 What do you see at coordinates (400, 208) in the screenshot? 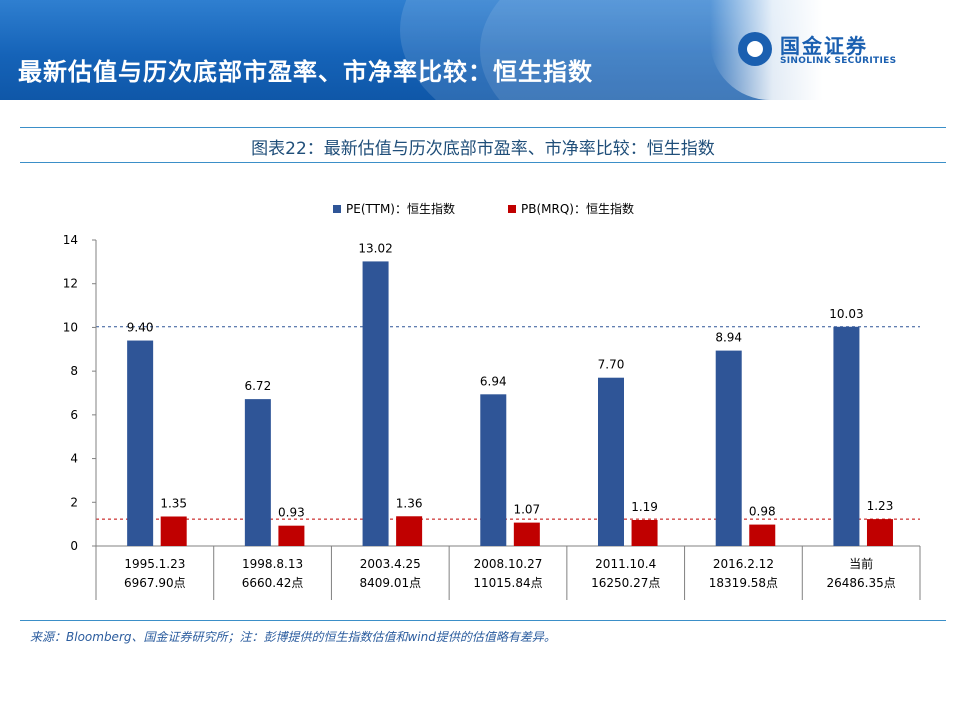
I see `legend-label-0: PE(TTM)：恒生指数` at bounding box center [400, 208].